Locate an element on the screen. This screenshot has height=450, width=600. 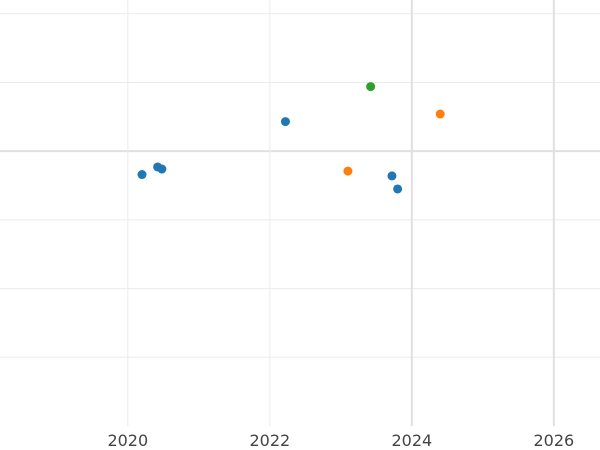
x-tick-label: 2024 is located at coordinates (411, 440).